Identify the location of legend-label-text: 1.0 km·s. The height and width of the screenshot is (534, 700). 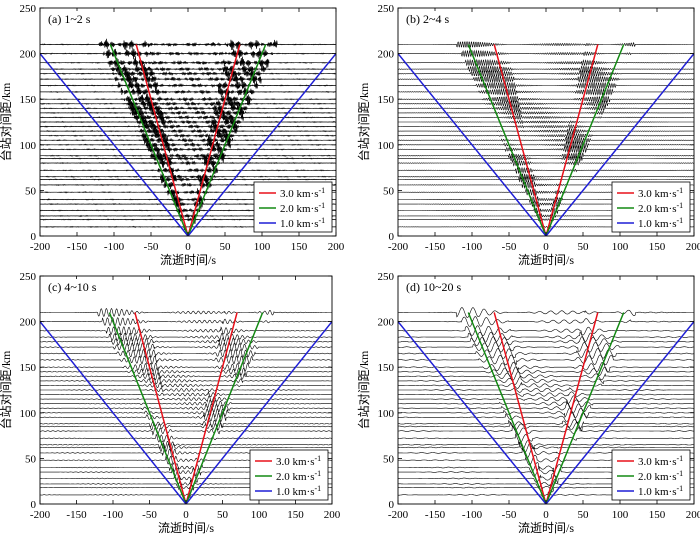
(657, 224).